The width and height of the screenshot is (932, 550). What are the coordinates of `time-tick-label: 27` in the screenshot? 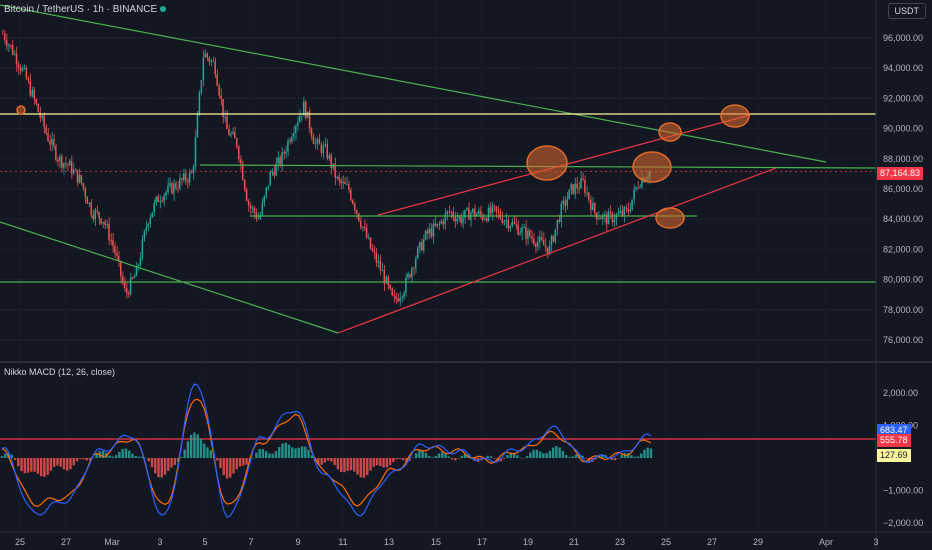 It's located at (66, 542).